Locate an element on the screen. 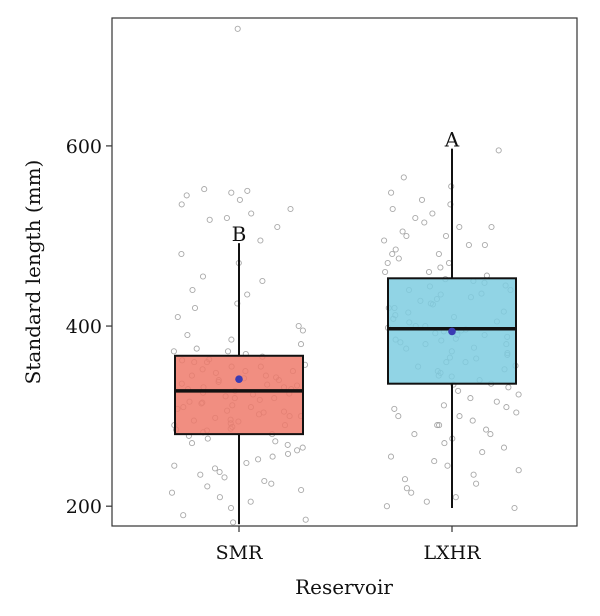 The width and height of the screenshot is (600, 616). y-axis: 200 400 600 is located at coordinates (89, 327).